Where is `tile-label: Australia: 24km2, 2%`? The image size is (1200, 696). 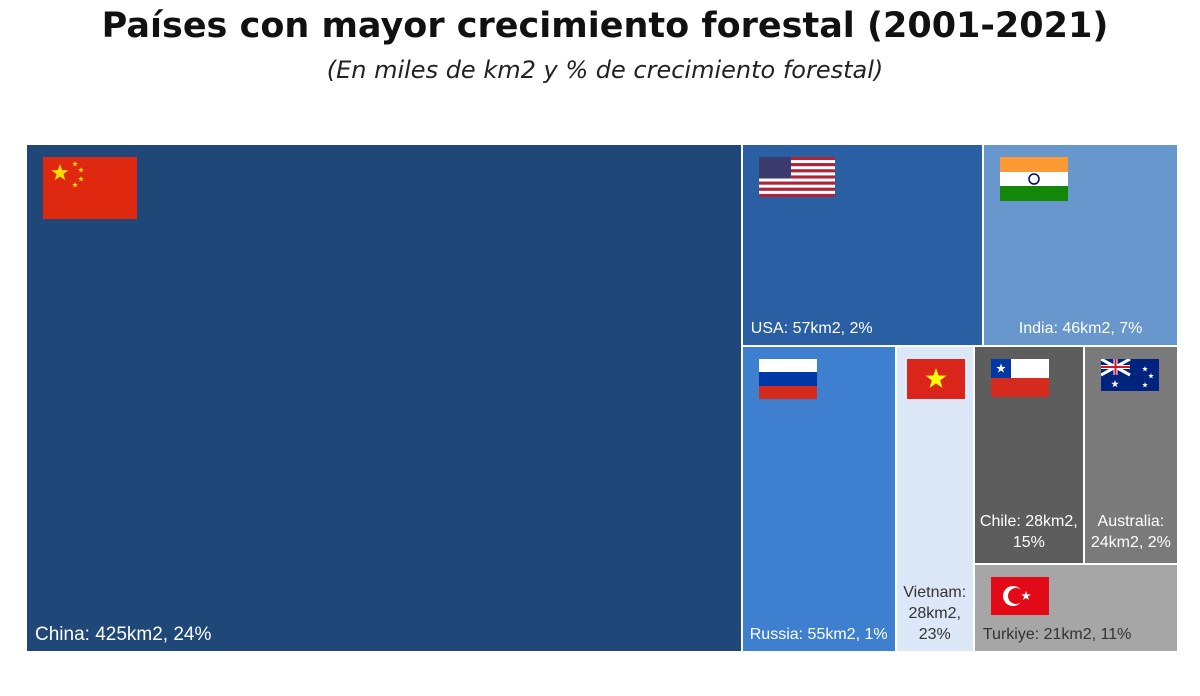 tile-label: Australia: 24km2, 2% is located at coordinates (1130, 531).